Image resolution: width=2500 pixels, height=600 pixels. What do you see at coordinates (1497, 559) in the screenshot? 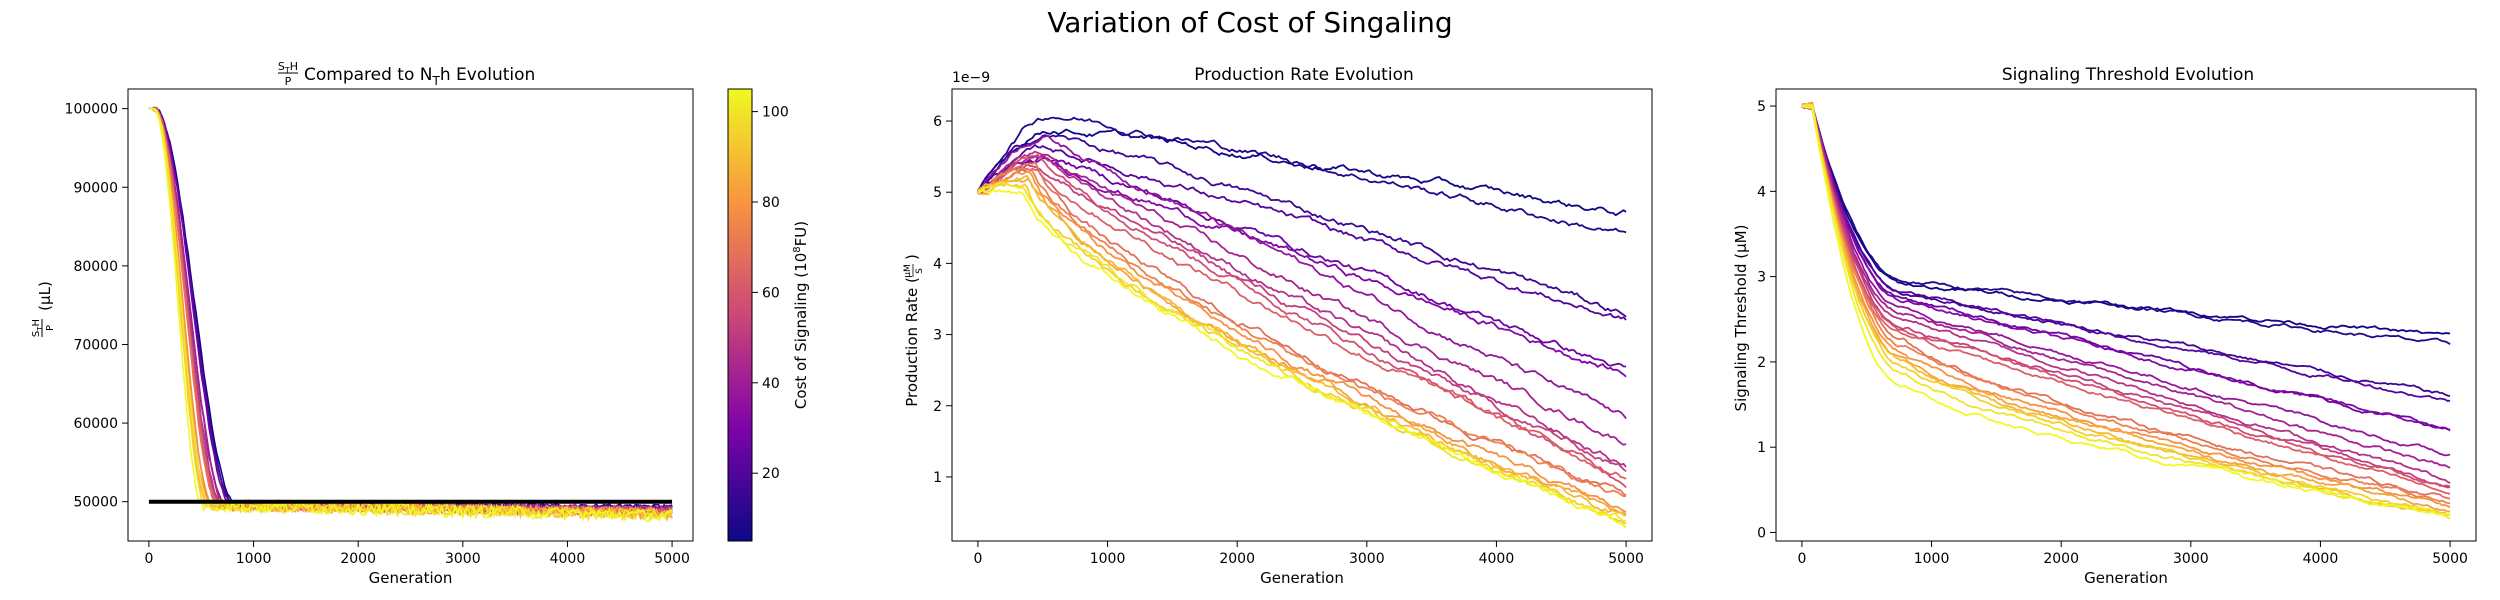
I see `panel2-x-tick-label: 4000` at bounding box center [1497, 559].